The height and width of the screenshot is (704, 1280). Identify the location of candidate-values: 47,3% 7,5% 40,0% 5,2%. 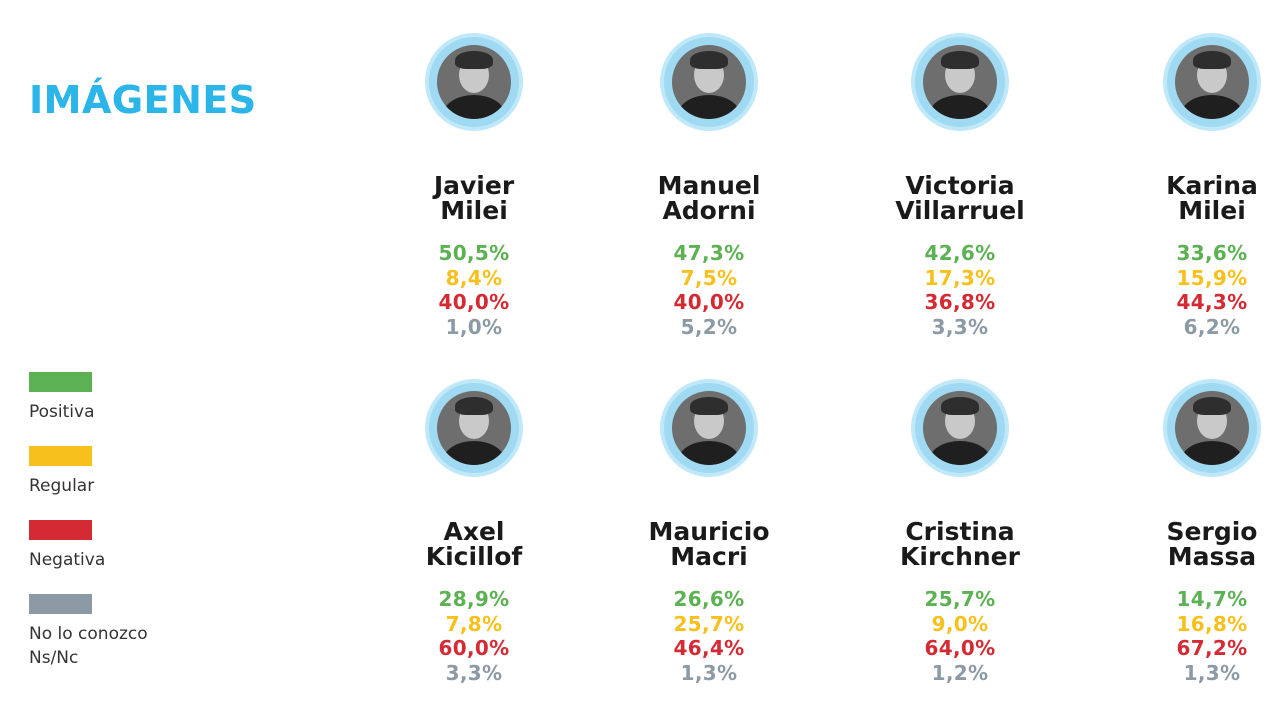
(709, 290).